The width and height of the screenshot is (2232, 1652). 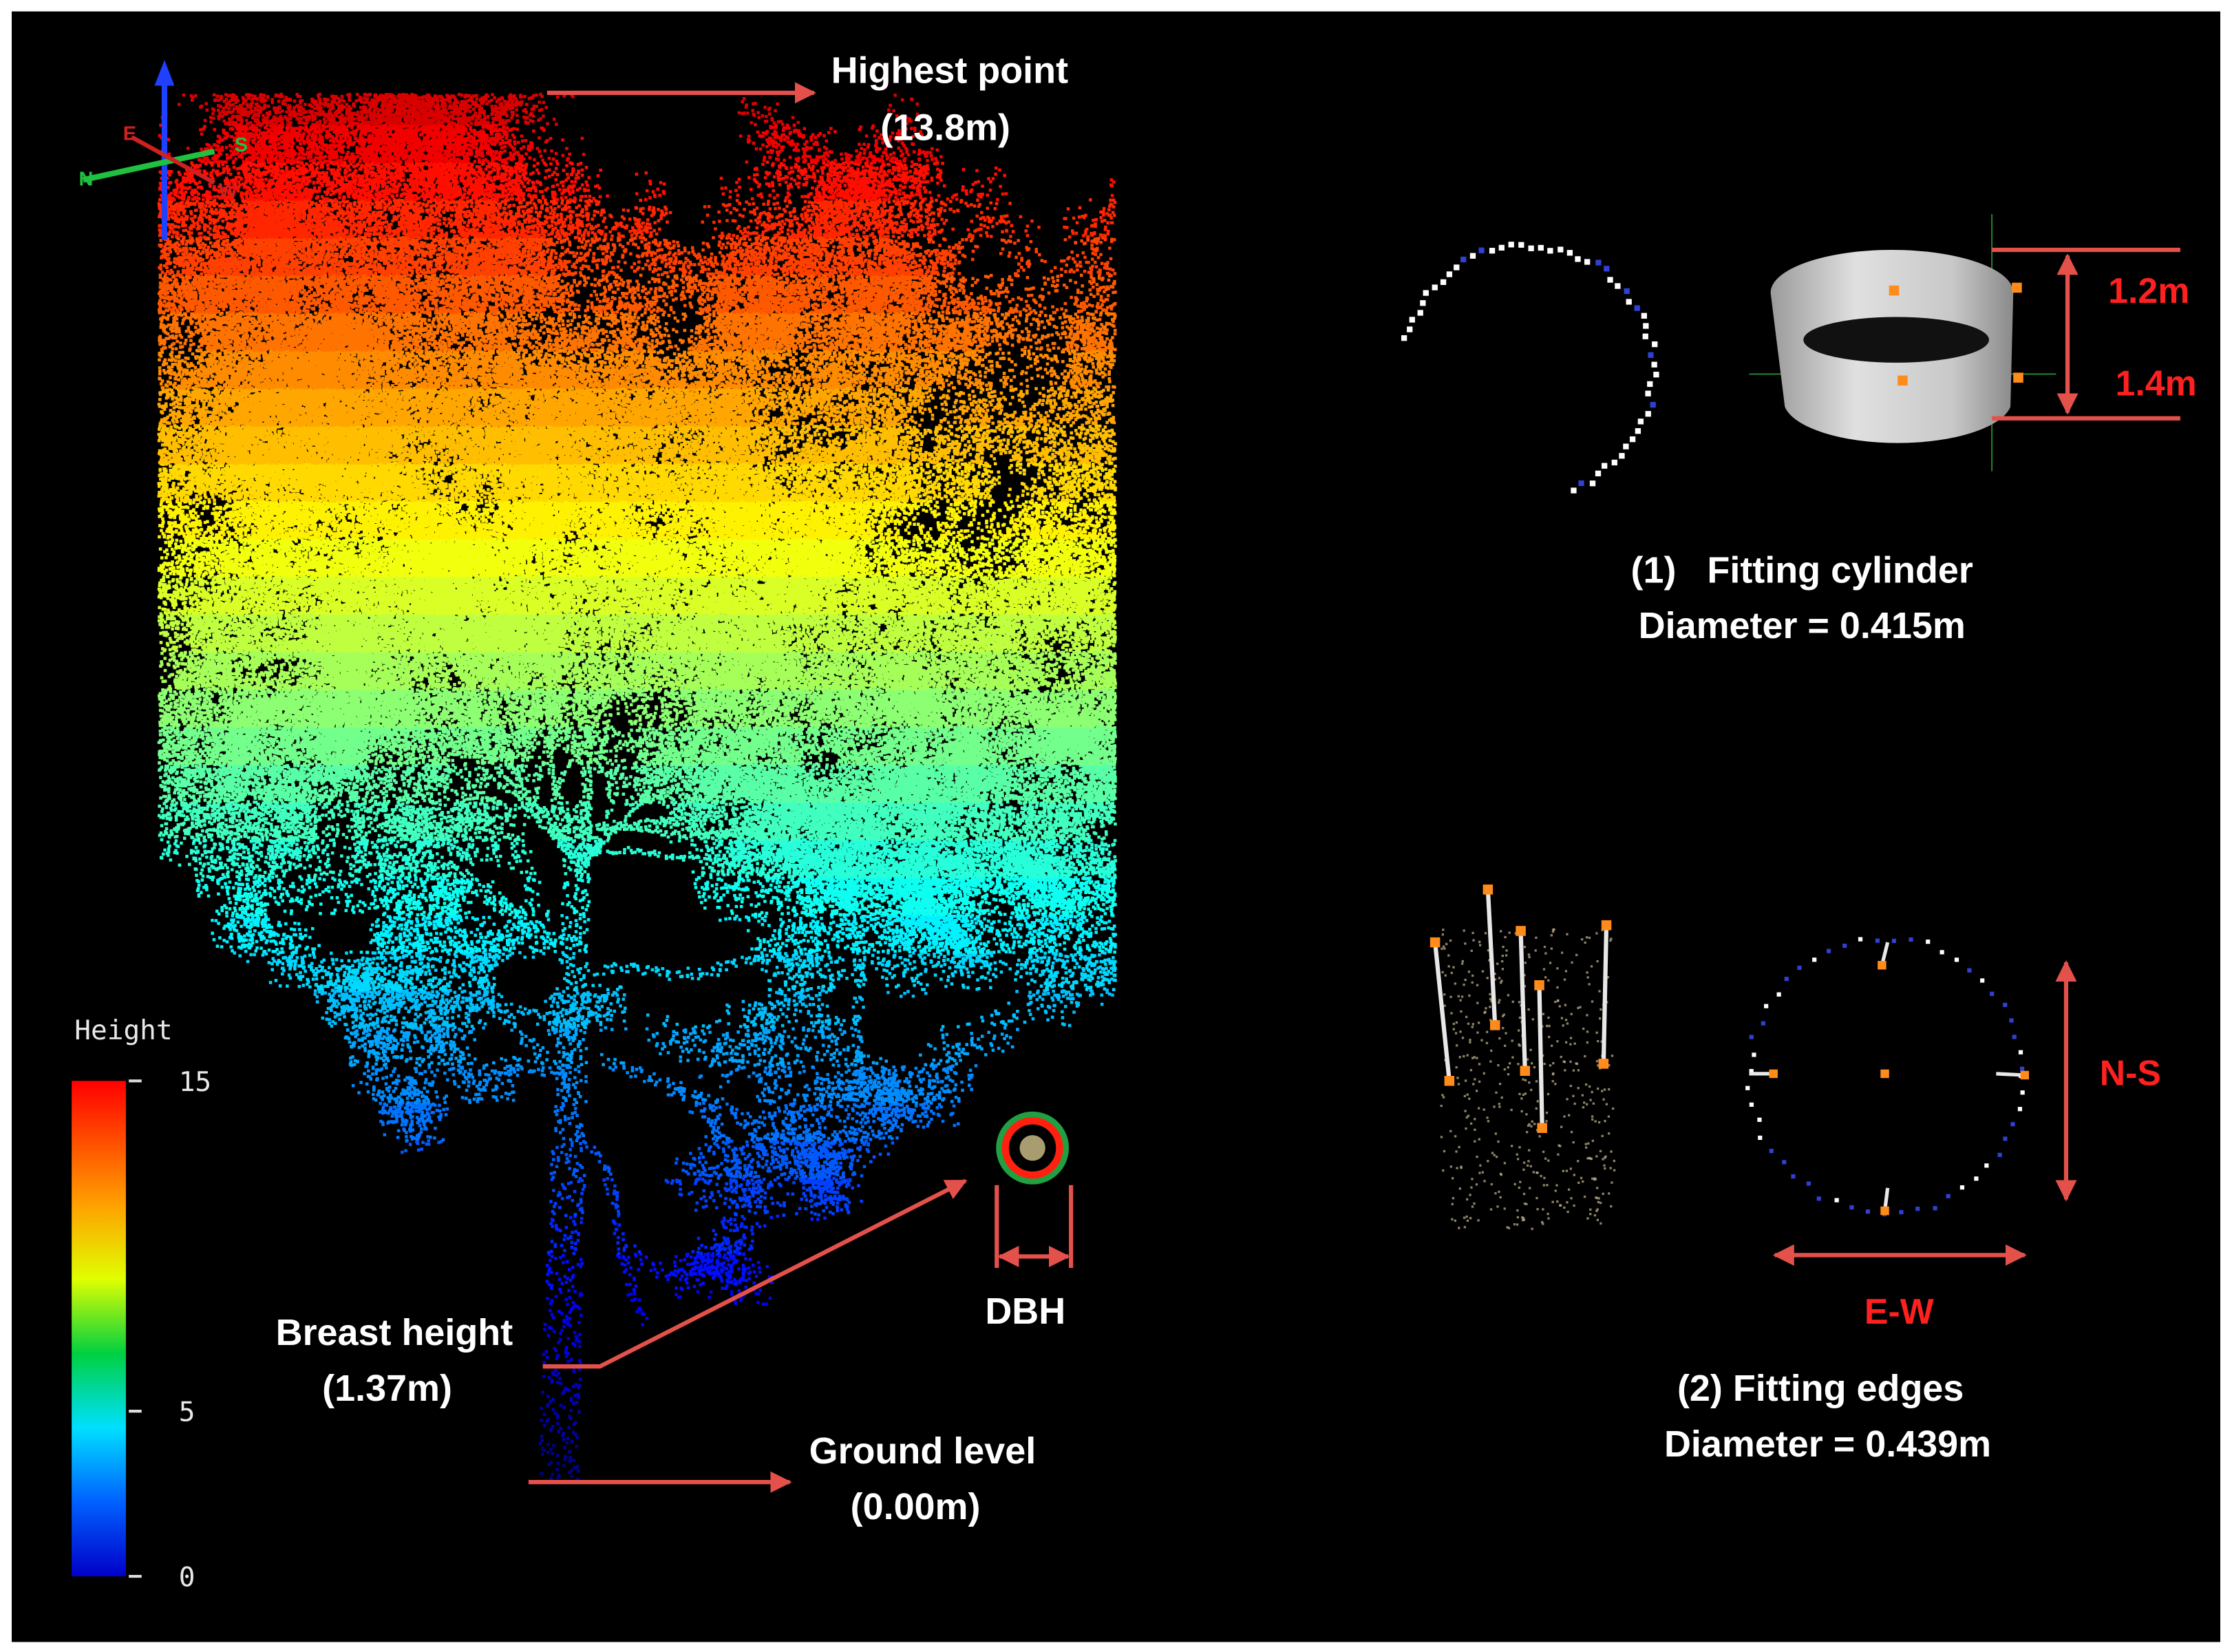 What do you see at coordinates (187, 1413) in the screenshot?
I see `tick-label: 5` at bounding box center [187, 1413].